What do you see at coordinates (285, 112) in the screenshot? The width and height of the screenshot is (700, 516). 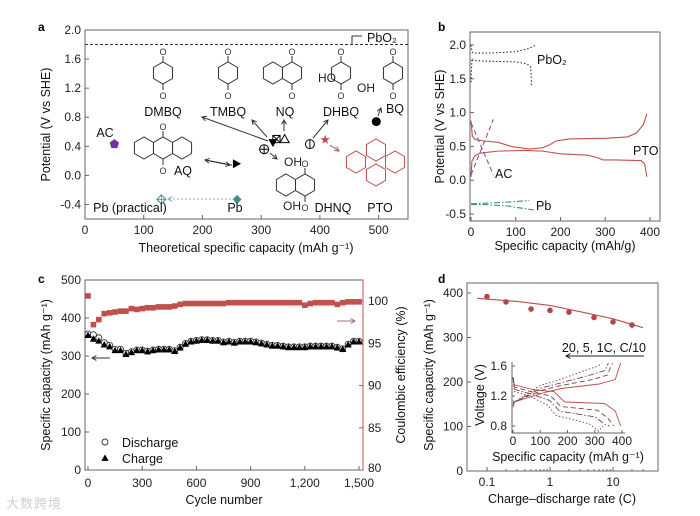 I see `label-nq: NQ` at bounding box center [285, 112].